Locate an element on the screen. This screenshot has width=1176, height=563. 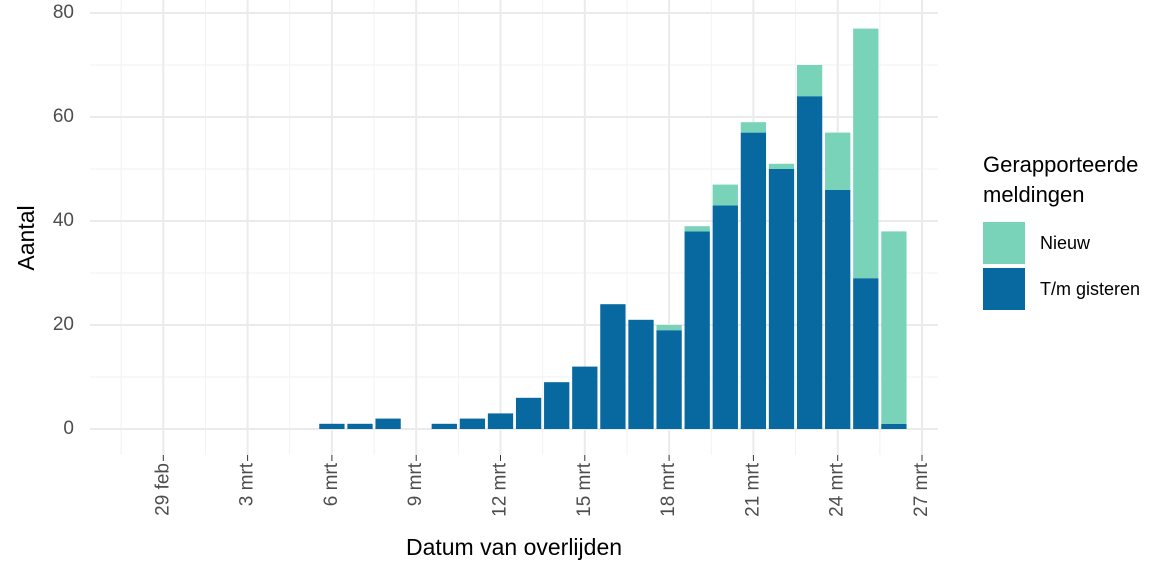
x-tick-label: 24 mrt is located at coordinates (837, 489).